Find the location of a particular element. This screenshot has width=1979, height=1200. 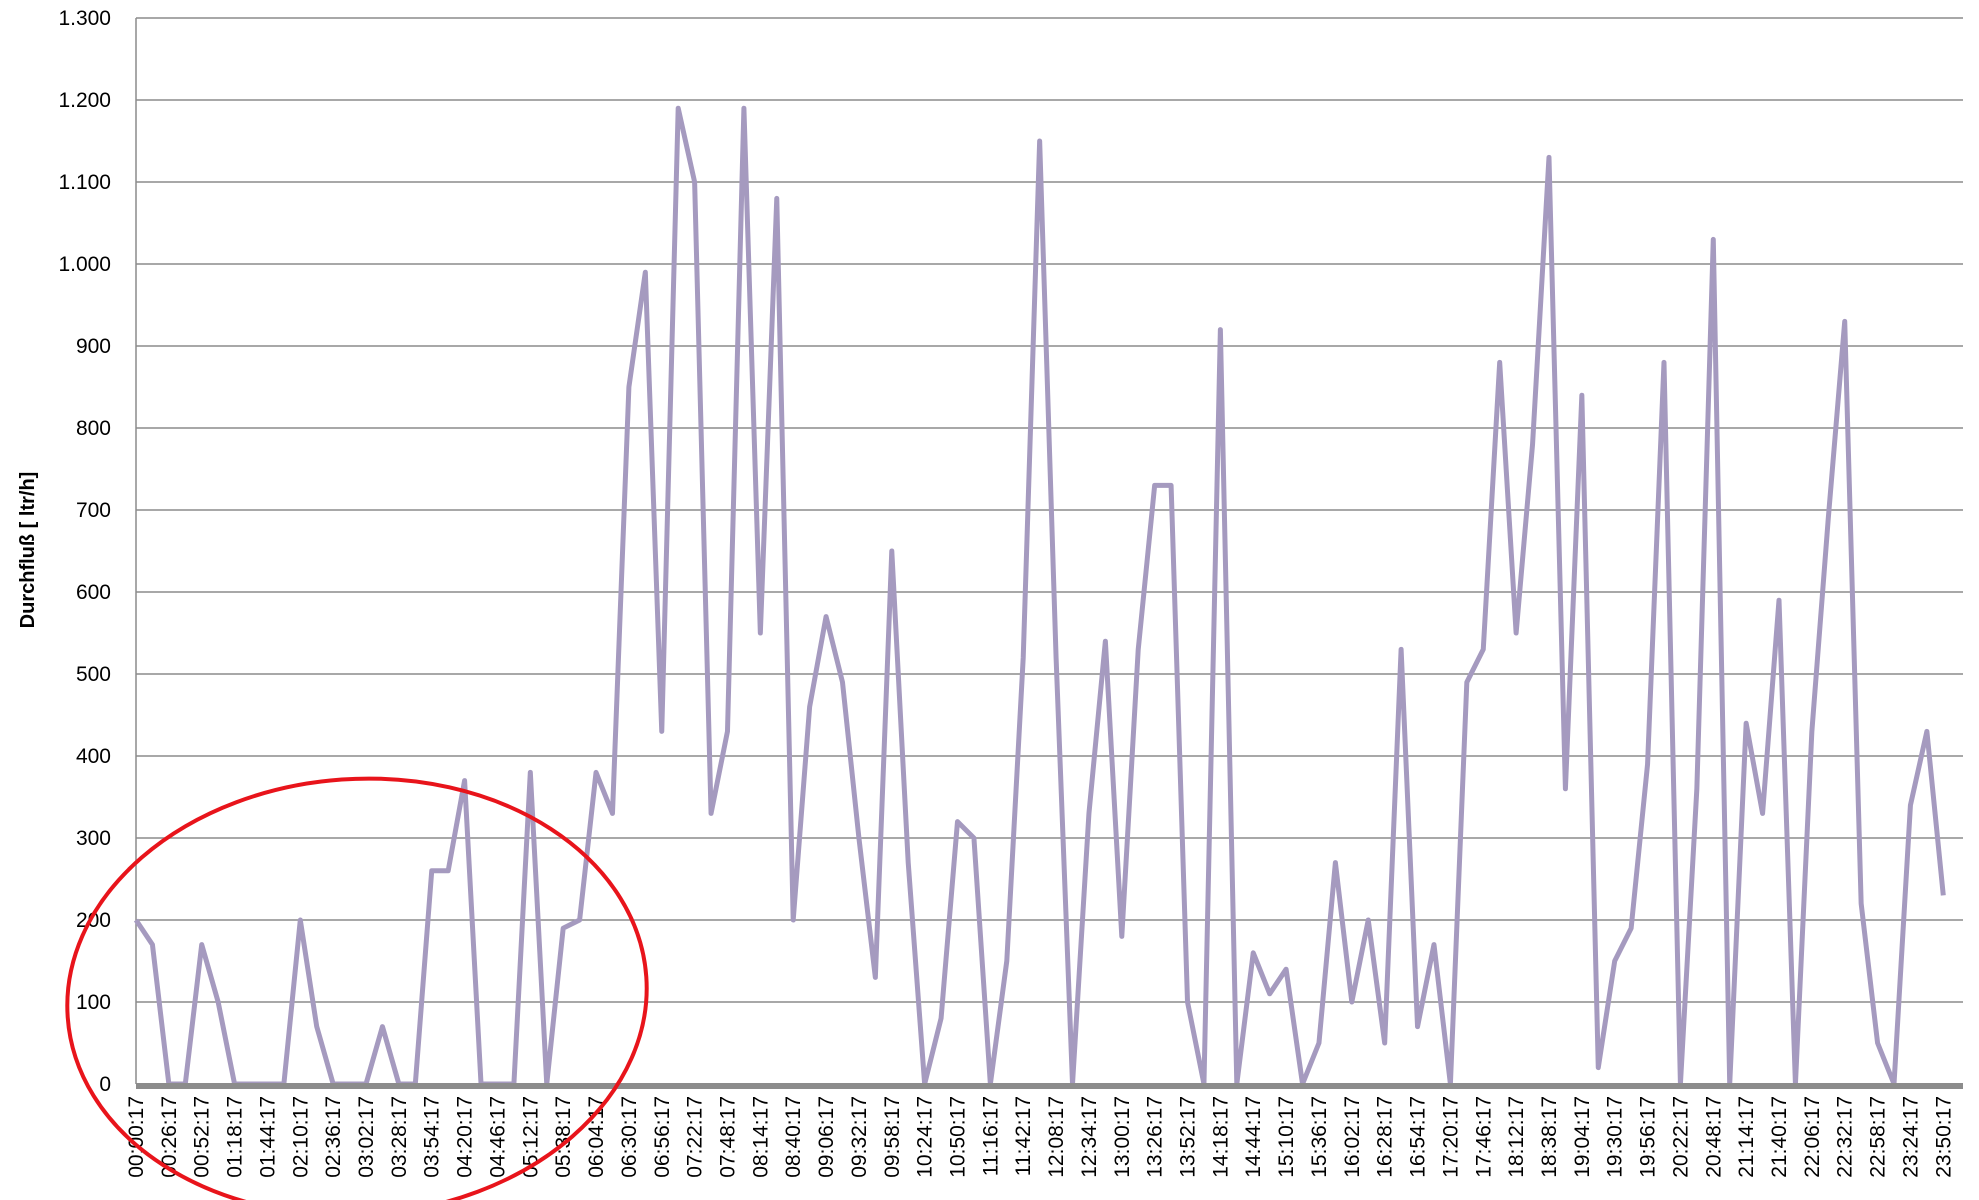

y-tick-label: 600 is located at coordinates (93, 592).